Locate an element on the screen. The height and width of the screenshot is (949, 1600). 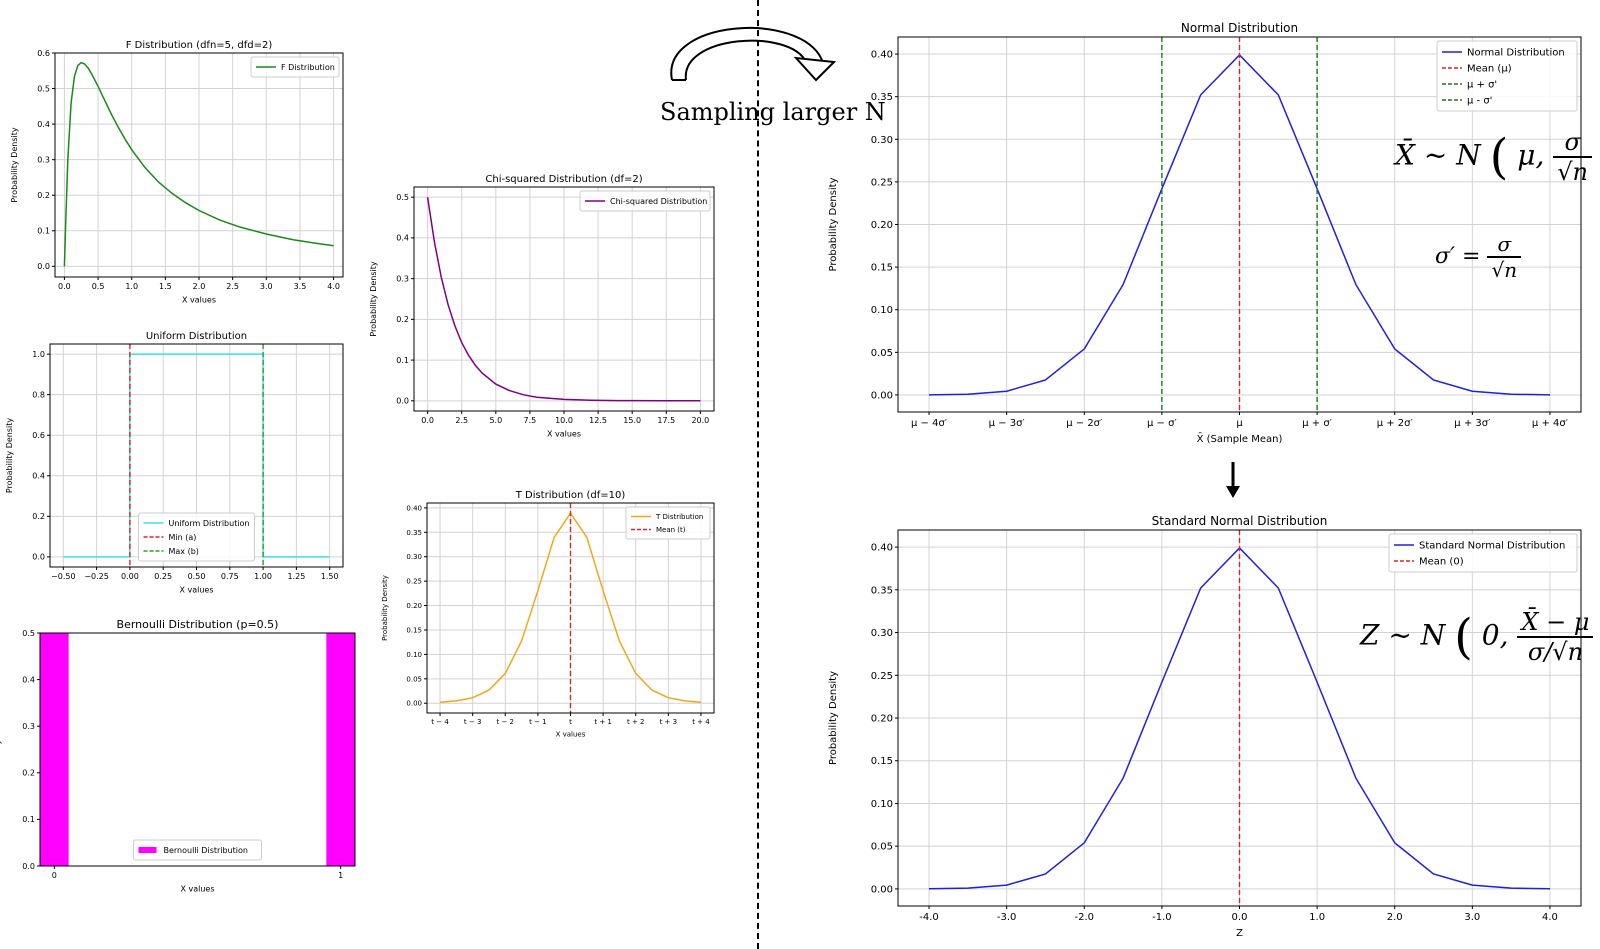
legend-label: Standard Normal Distribution is located at coordinates (1492, 546).